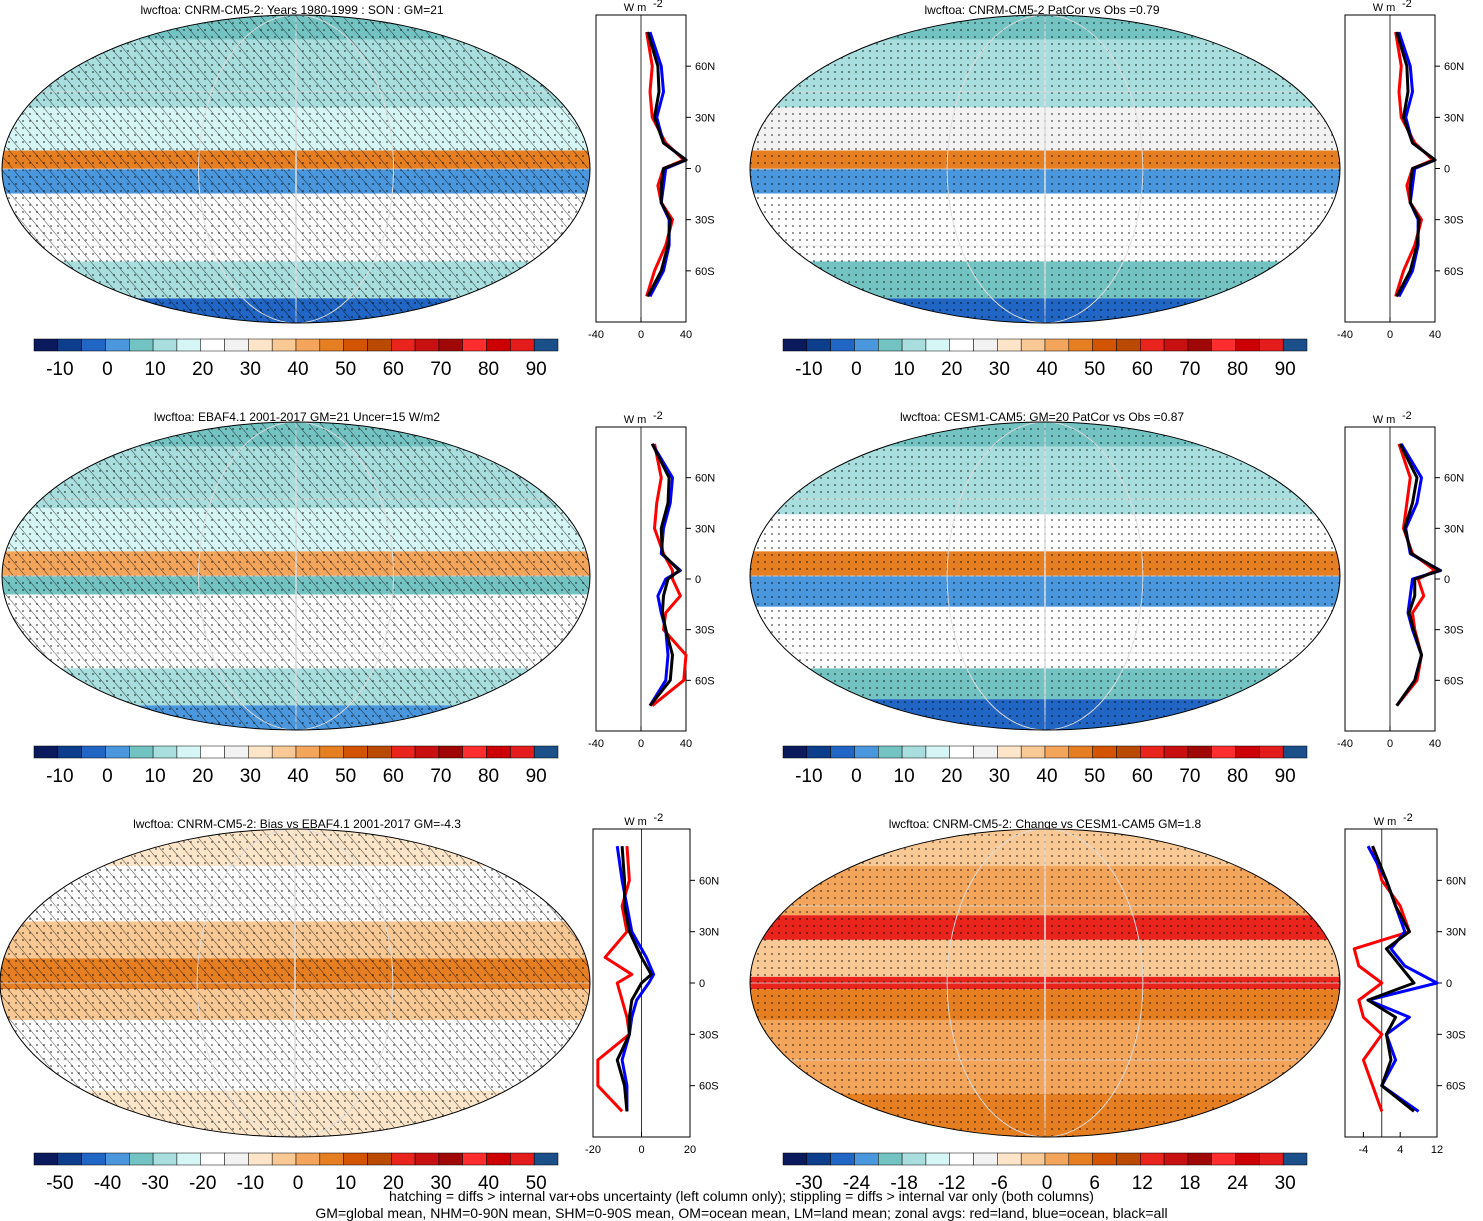  What do you see at coordinates (1142, 369) in the screenshot?
I see `colorbar-label: 60` at bounding box center [1142, 369].